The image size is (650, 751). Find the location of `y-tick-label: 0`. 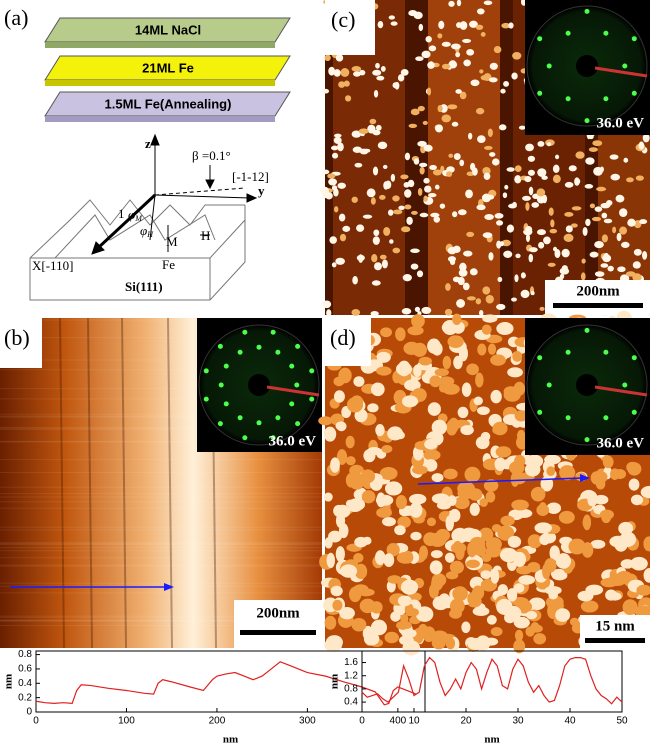

y-tick-label: 0 is located at coordinates (29, 712).